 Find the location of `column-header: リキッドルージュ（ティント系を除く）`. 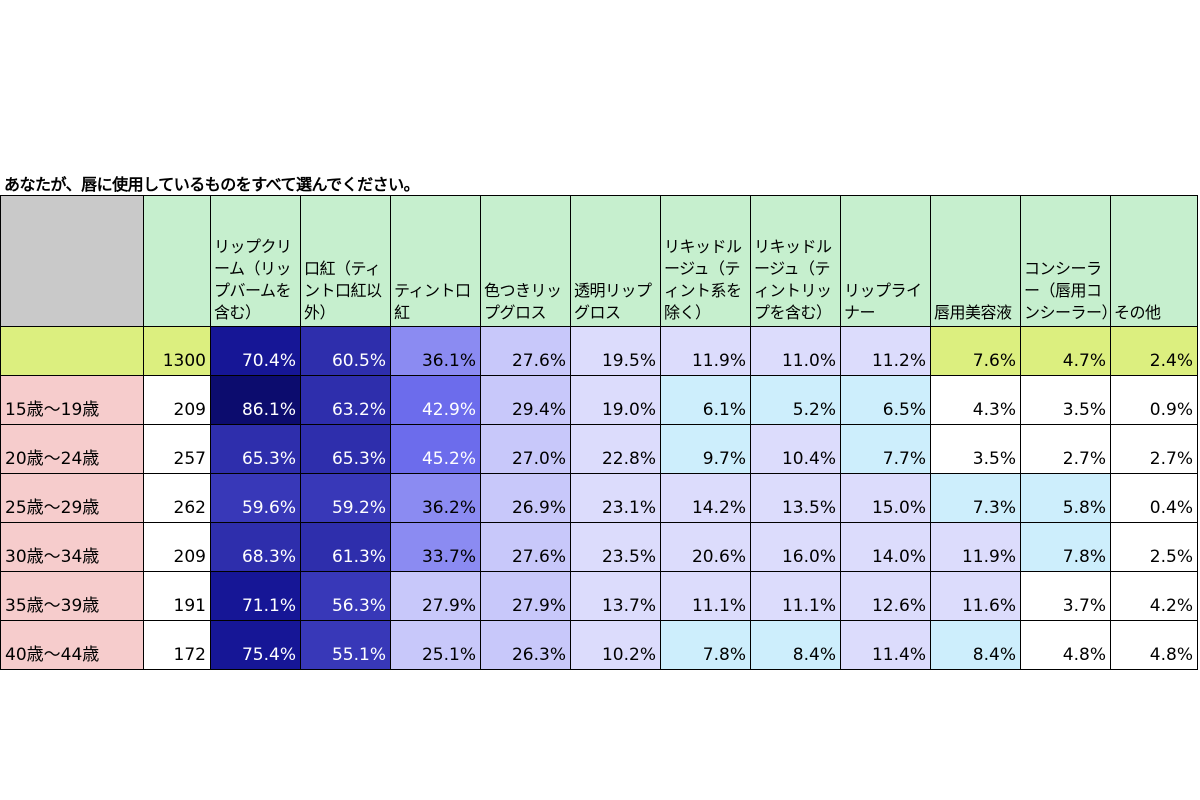

column-header: リキッドルージュ（ティント系を除く） is located at coordinates (705, 261).